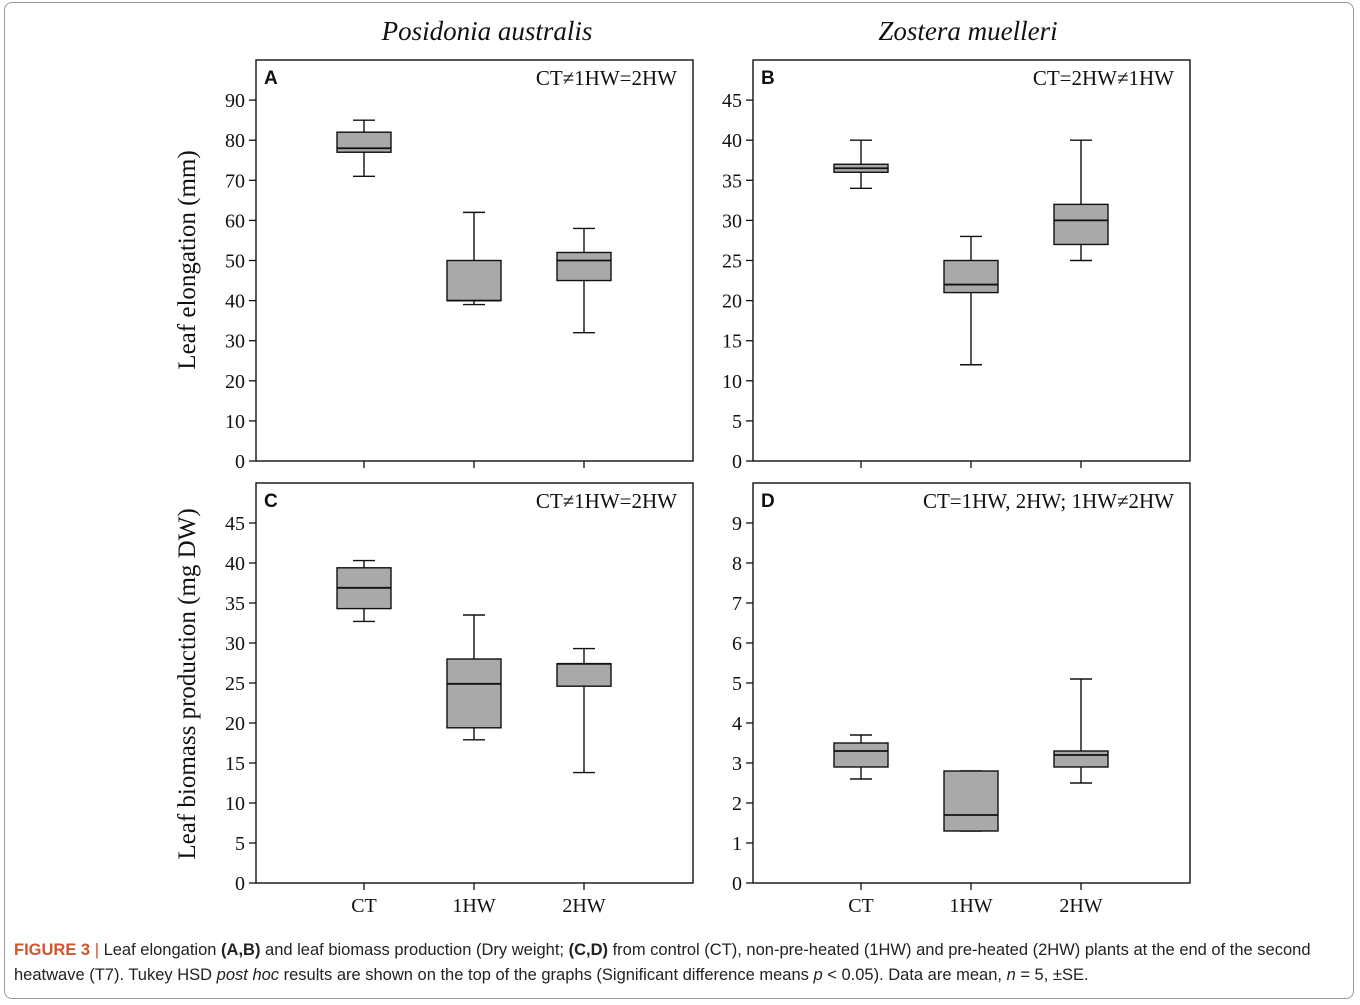 The image size is (1360, 1005). I want to click on y-tick-label: 2, so click(737, 804).